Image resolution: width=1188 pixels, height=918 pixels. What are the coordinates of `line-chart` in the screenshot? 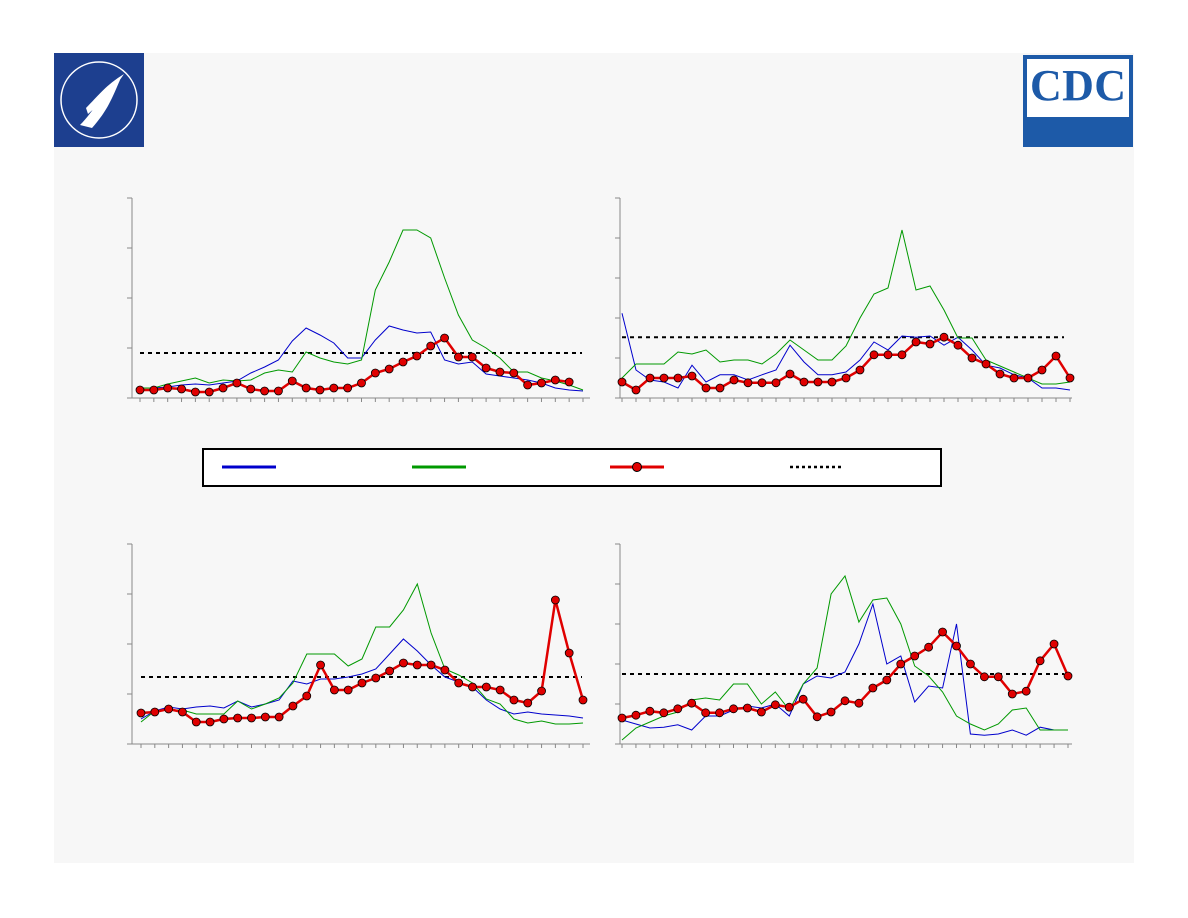 It's located at (844, 645).